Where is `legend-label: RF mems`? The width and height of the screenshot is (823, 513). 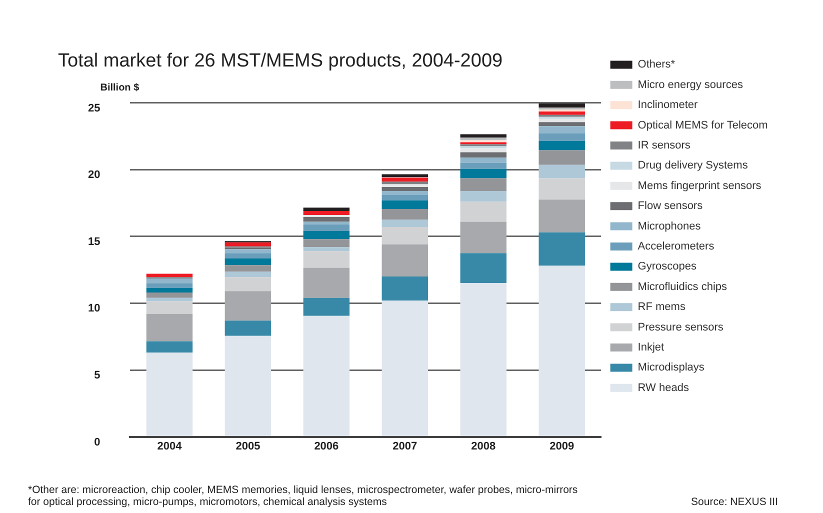
legend-label: RF mems is located at coordinates (662, 307).